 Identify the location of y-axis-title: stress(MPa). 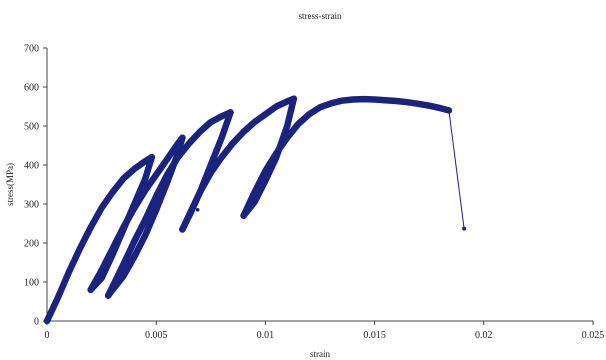
(10, 184).